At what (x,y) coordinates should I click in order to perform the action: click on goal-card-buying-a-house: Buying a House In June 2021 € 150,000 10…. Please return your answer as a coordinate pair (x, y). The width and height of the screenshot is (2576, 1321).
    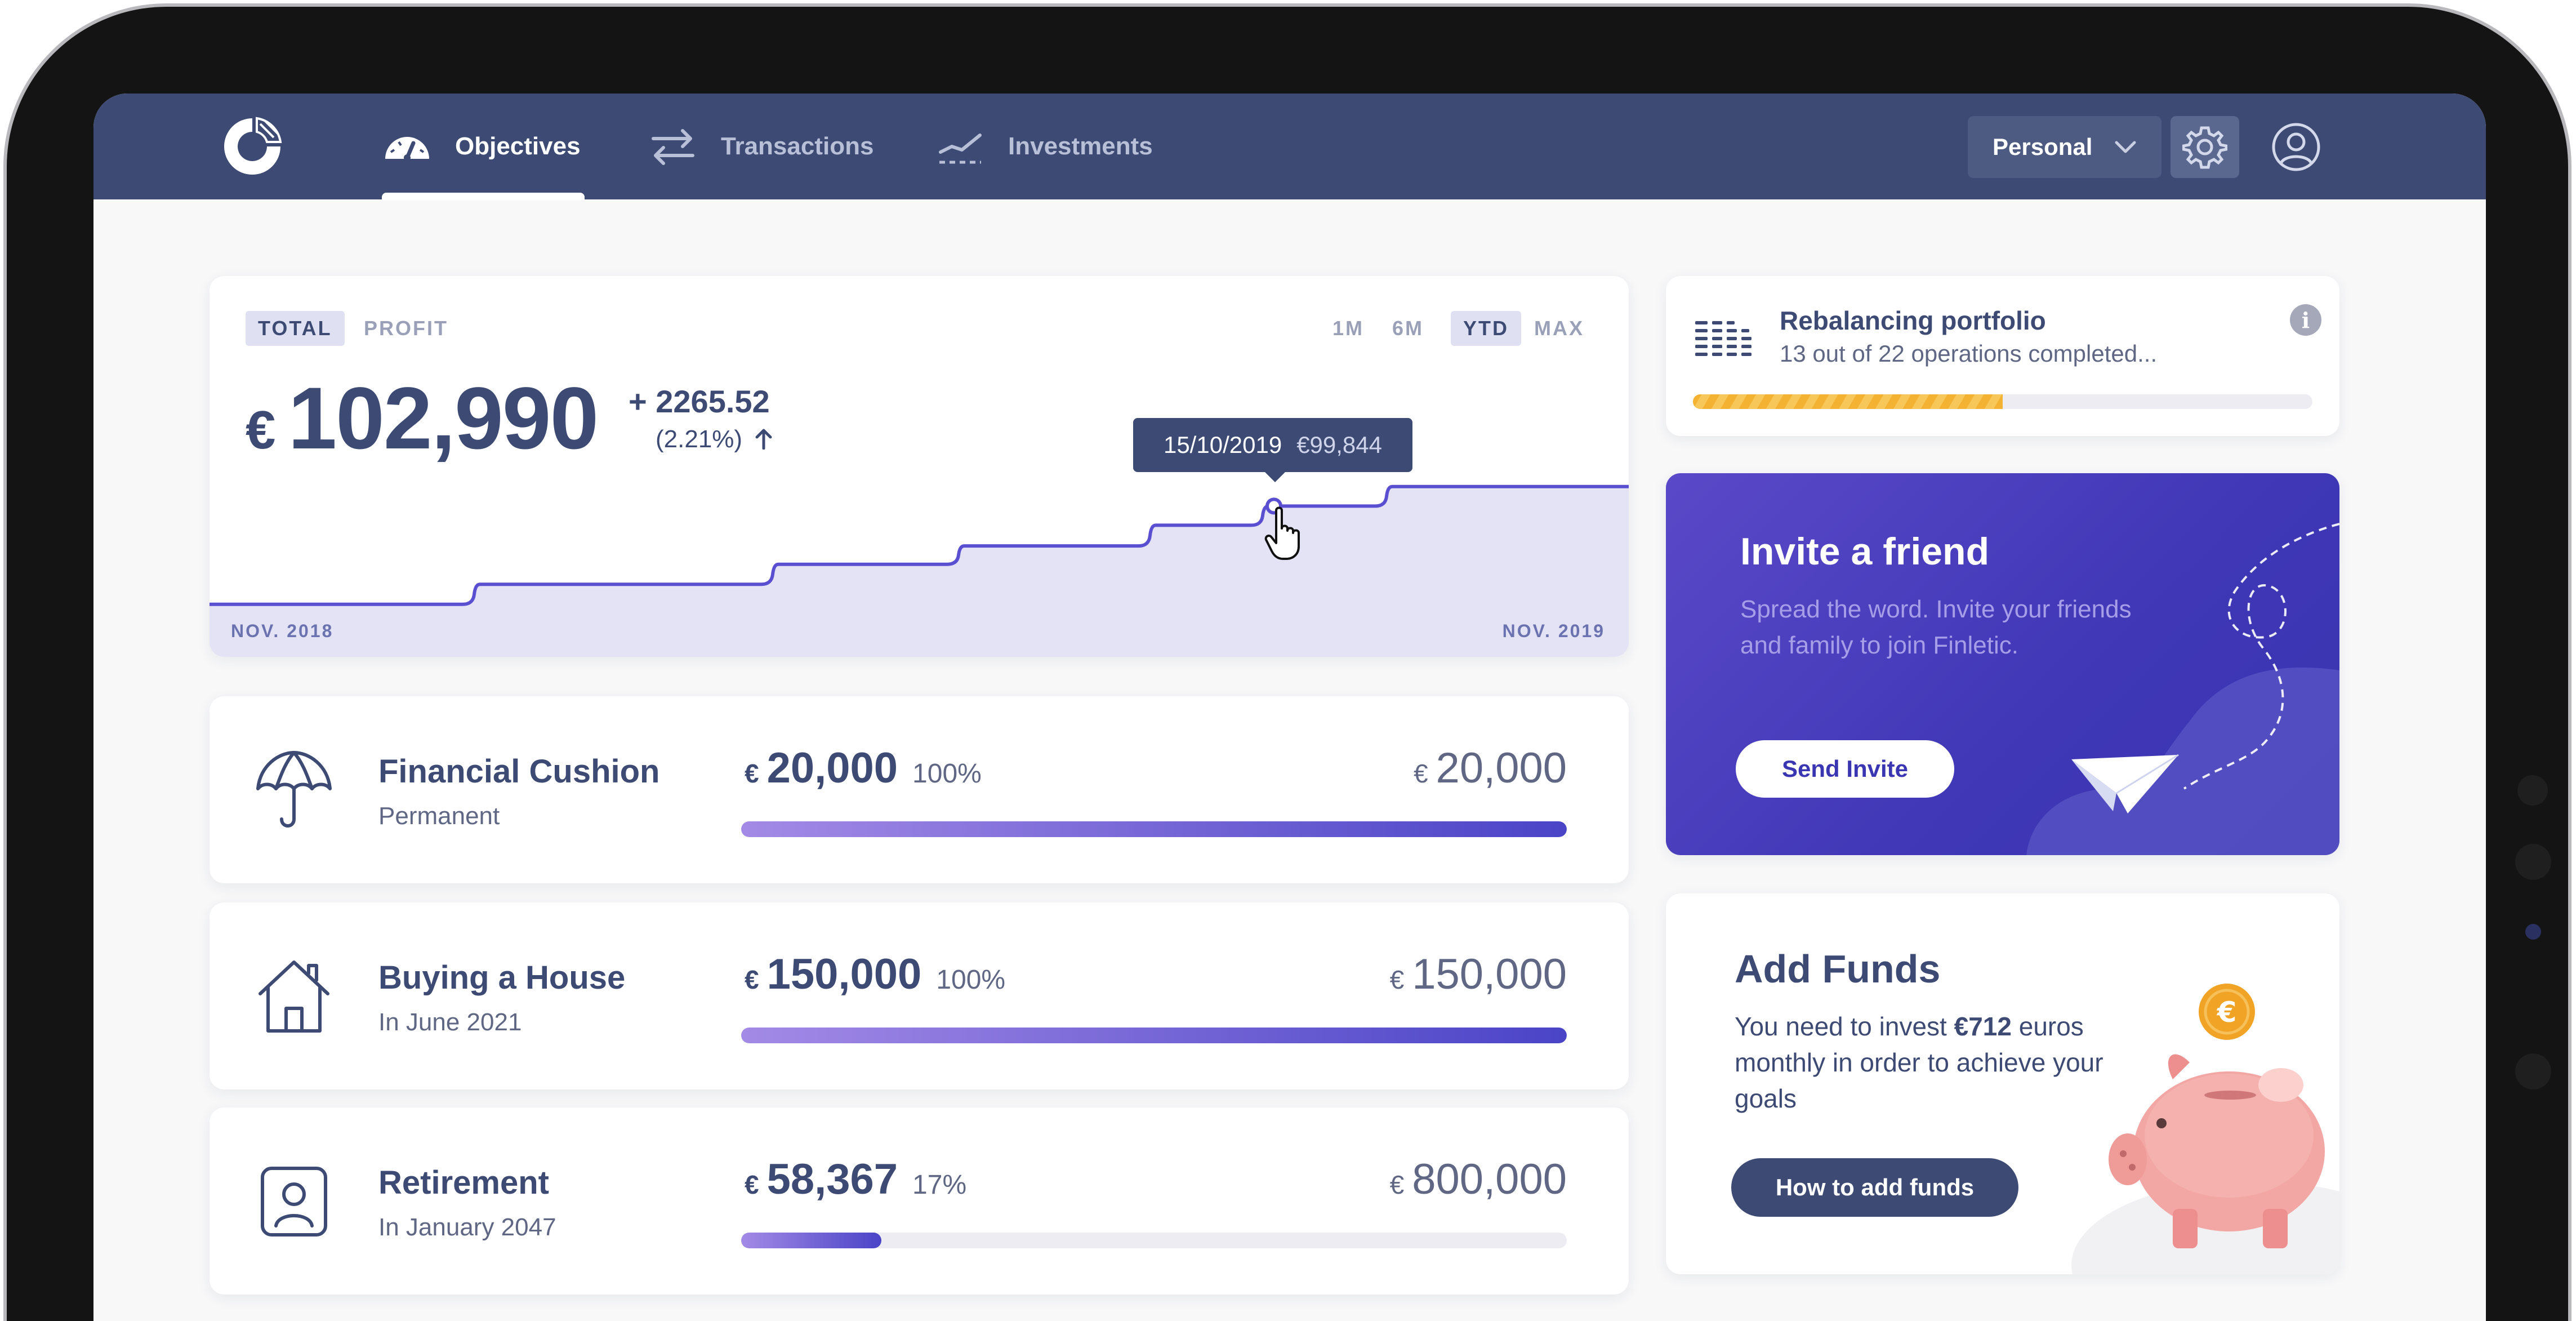
    Looking at the image, I should click on (919, 995).